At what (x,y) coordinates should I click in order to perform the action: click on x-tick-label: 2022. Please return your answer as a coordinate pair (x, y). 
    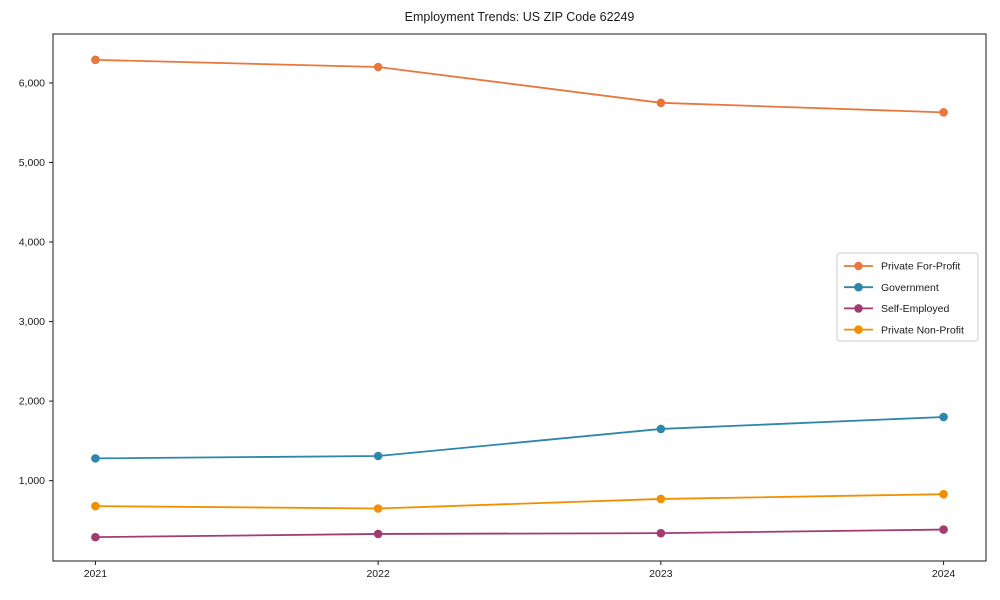
    Looking at the image, I should click on (378, 574).